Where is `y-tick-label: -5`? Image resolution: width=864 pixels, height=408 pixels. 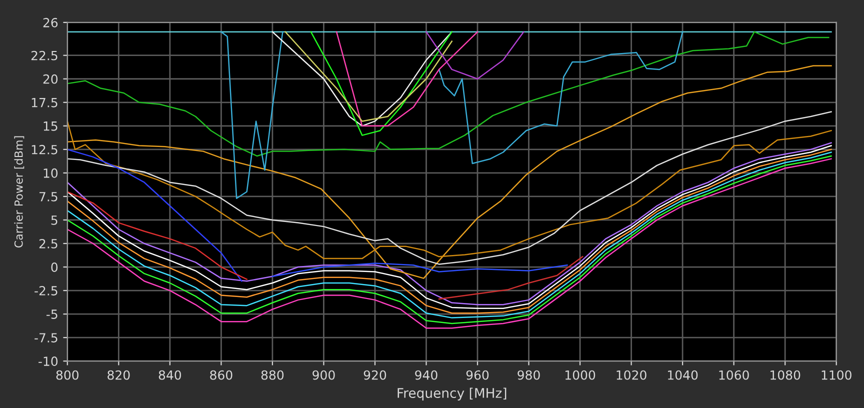
y-tick-label: -5 is located at coordinates (52, 314).